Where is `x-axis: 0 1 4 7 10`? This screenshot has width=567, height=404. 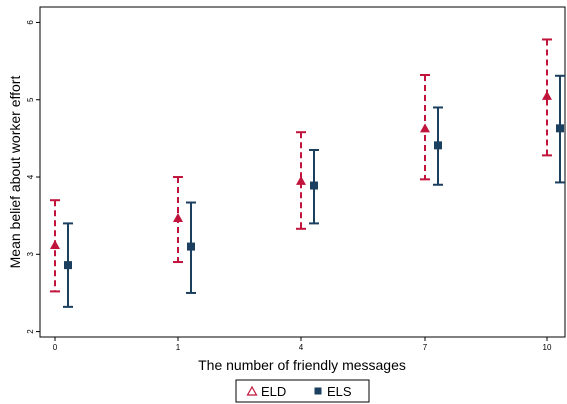 x-axis: 0 1 4 7 10 is located at coordinates (302, 344).